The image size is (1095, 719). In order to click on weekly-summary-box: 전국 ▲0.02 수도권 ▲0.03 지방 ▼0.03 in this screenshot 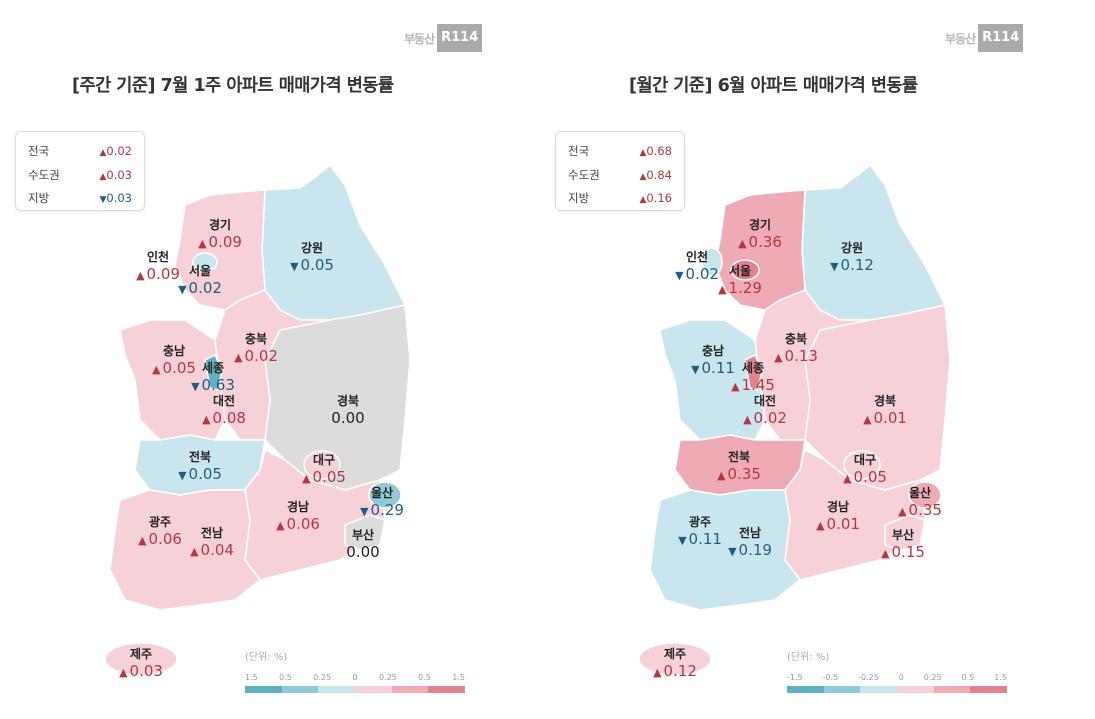, I will do `click(80, 171)`.